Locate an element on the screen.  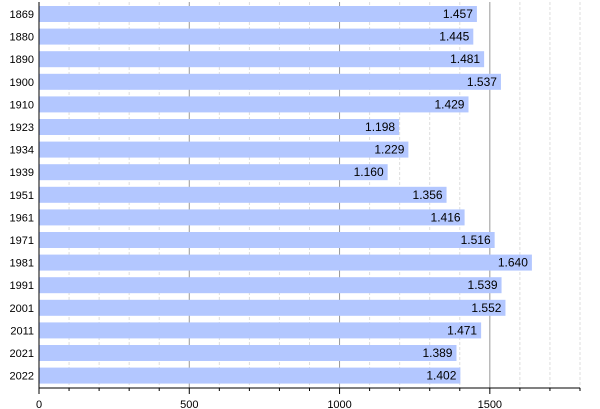
category-label-1951: 1951 is located at coordinates (22, 196).